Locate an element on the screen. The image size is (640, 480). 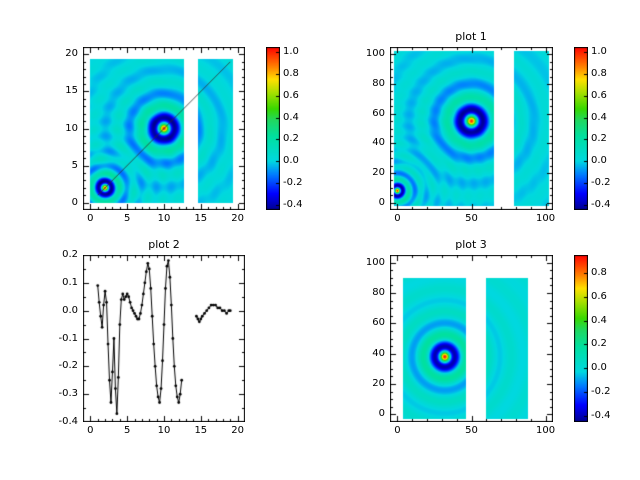
subplot-title: plot 3 is located at coordinates (471, 244).